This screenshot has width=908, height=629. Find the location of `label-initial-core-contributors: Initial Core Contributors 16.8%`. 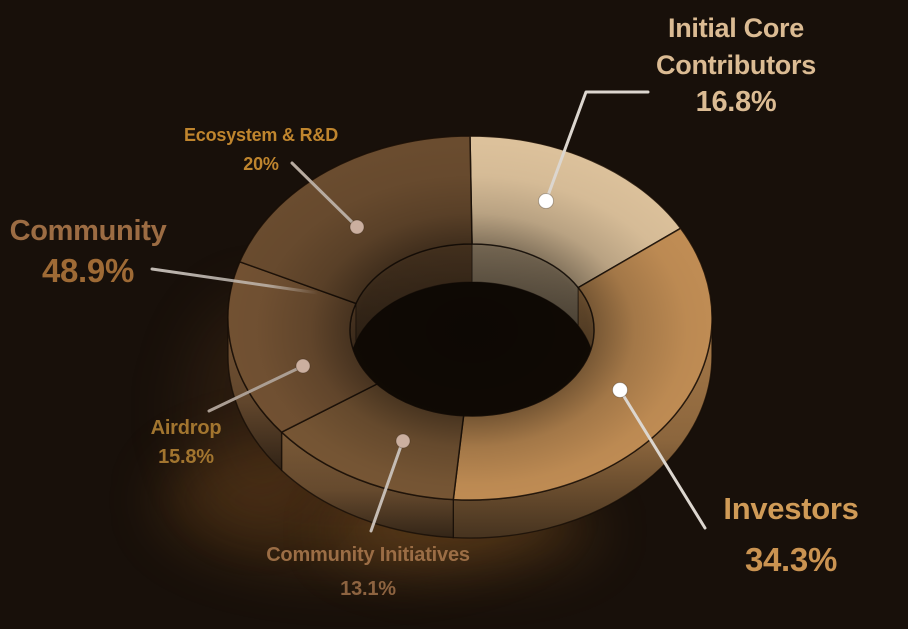

label-initial-core-contributors: Initial Core Contributors 16.8% is located at coordinates (736, 65).